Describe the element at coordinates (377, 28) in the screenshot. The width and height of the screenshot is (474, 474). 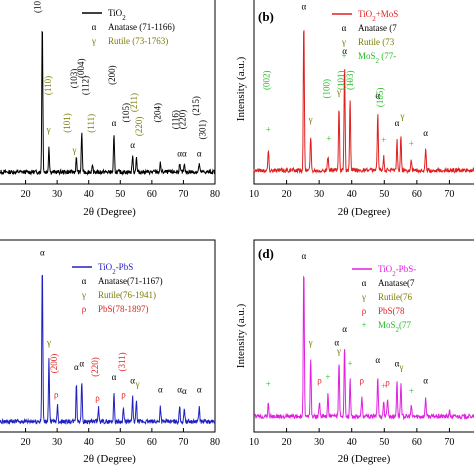
I see `legend-entry: Anatase (7` at that location.